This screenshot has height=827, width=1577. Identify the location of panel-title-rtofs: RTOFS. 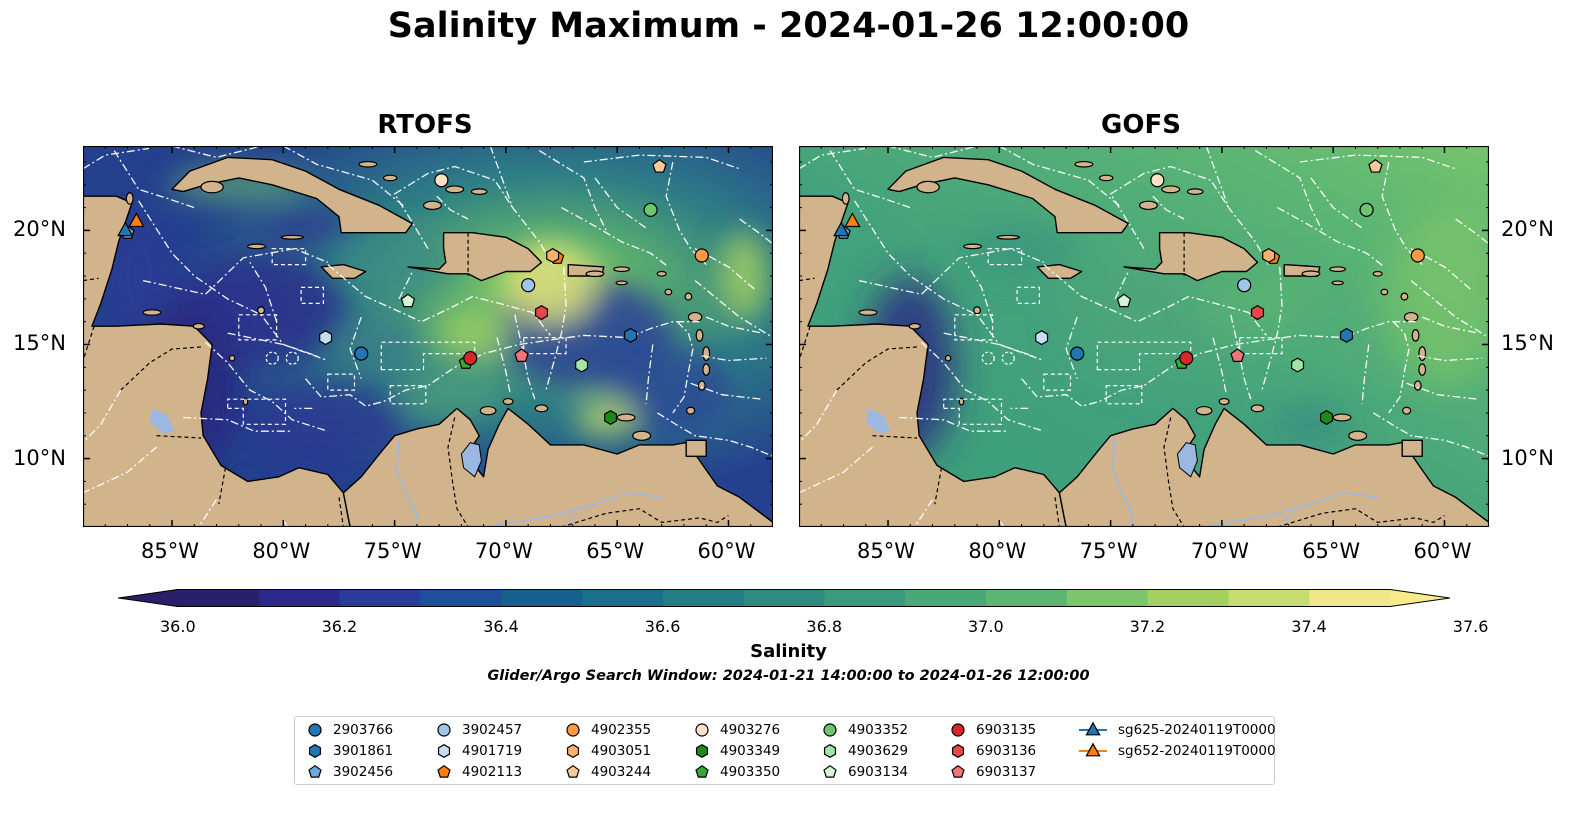
(425, 125).